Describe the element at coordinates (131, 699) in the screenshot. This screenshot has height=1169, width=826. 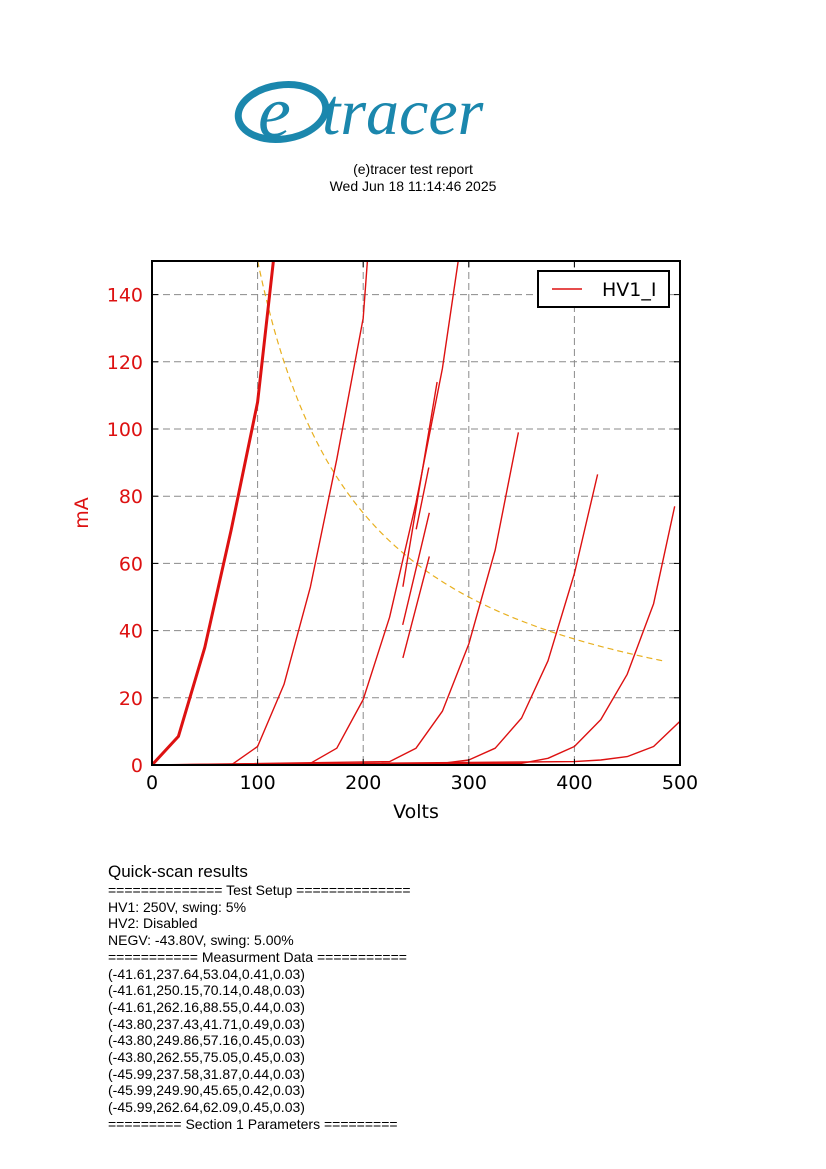
I see `y-tick-label: 20` at that location.